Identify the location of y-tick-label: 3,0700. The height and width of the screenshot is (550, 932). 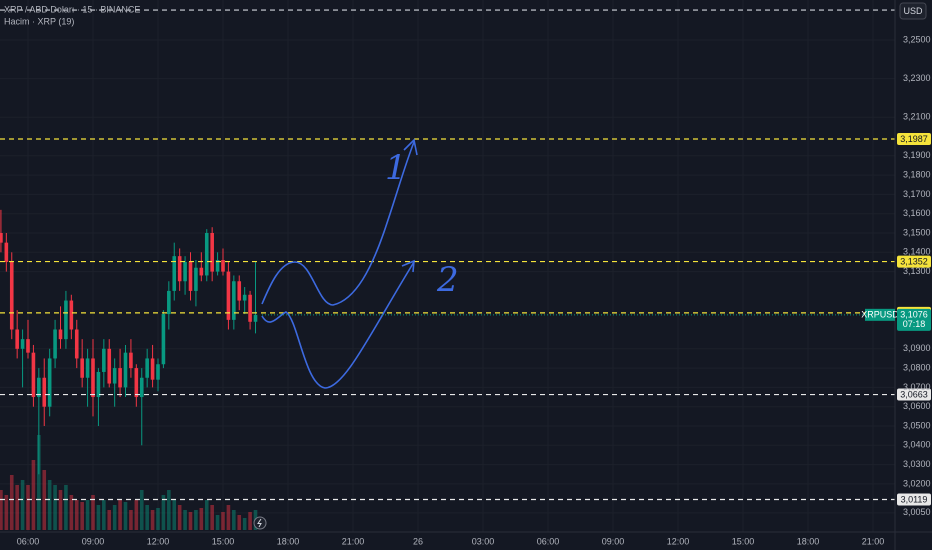
(917, 387).